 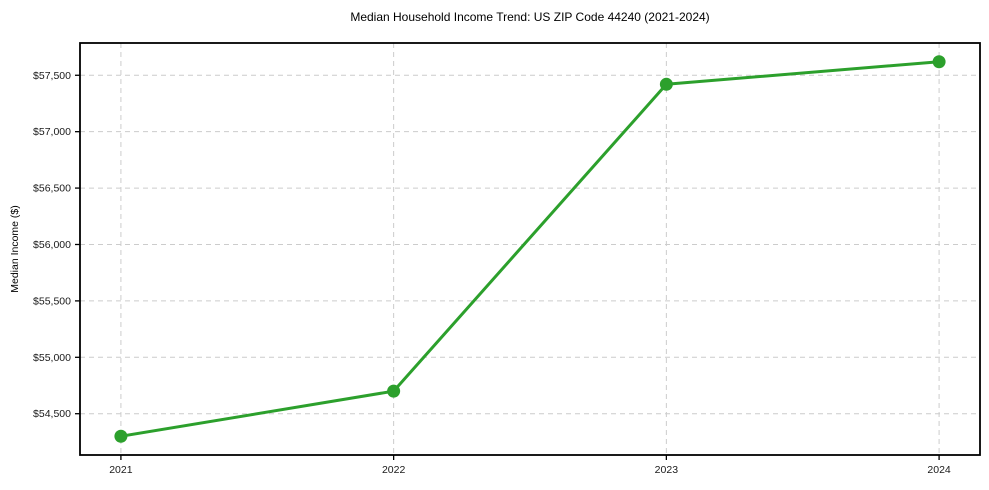 What do you see at coordinates (52, 132) in the screenshot?
I see `y-tick-label: $57,000` at bounding box center [52, 132].